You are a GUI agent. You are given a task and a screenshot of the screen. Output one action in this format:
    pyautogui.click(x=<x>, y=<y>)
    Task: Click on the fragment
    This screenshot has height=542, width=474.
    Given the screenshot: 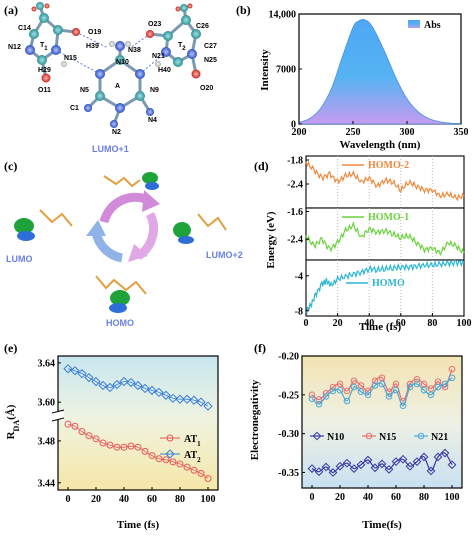 What is the action you would take?
    pyautogui.click(x=121, y=285)
    